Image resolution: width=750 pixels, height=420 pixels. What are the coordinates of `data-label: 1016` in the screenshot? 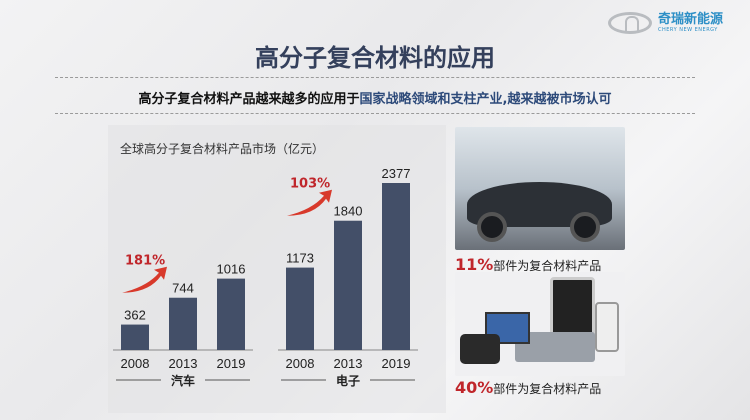 It's located at (231, 269).